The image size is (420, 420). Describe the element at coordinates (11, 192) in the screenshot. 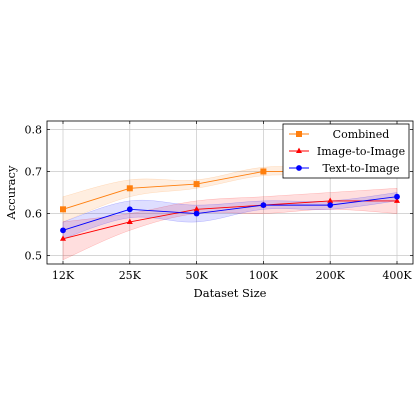

I see `y-axis-title: Accuracy` at that location.